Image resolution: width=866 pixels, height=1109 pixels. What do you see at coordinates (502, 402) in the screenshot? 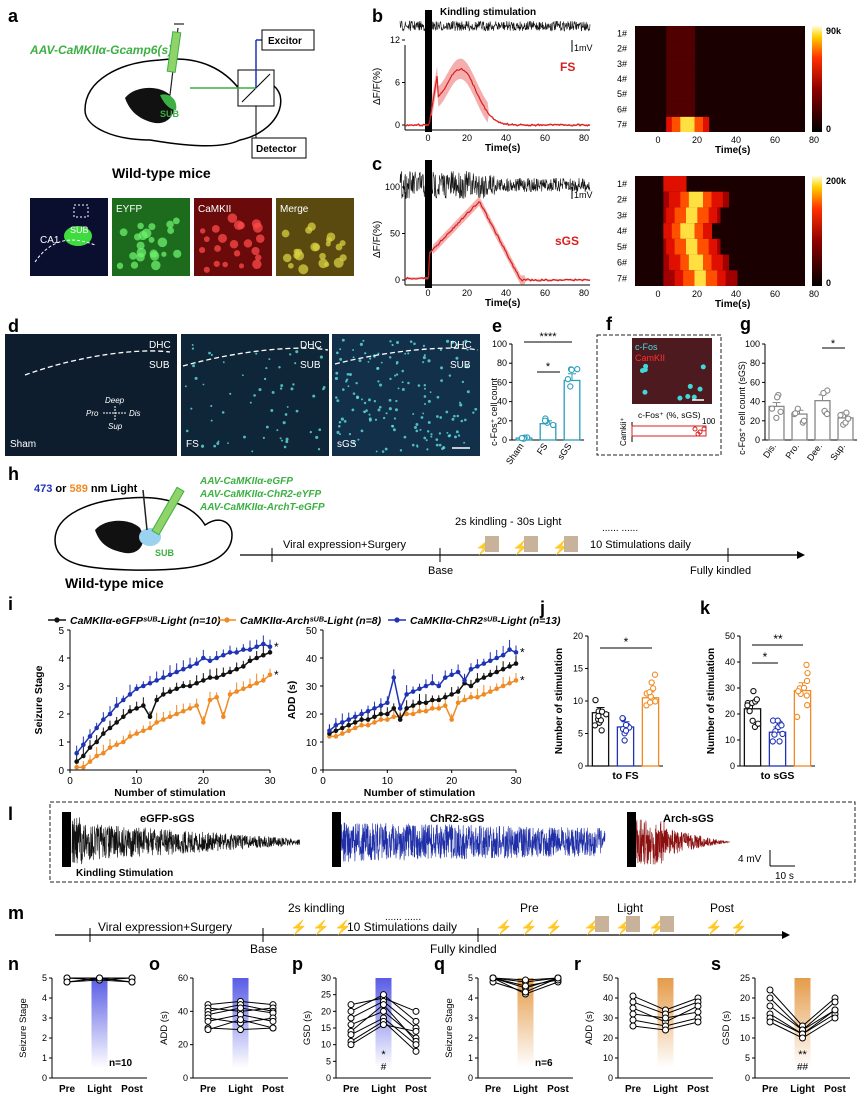
I see `ytick-label: 40` at bounding box center [502, 402].